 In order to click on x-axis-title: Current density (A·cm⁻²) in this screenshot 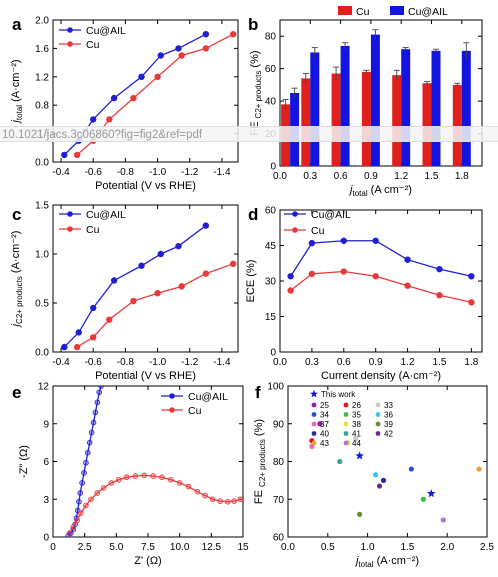, I will do `click(381, 376)`.